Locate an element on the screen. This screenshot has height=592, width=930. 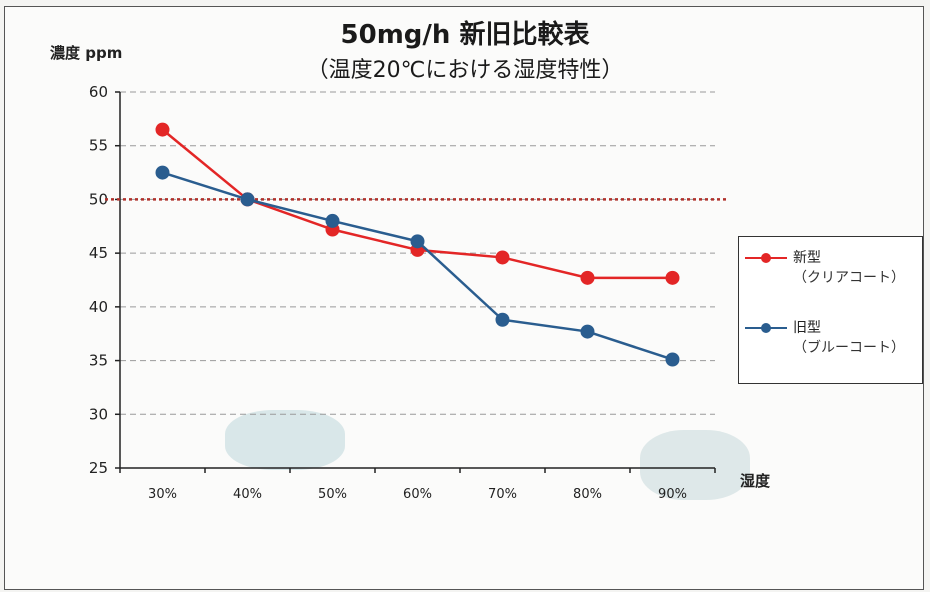
x-tick-label: 80% is located at coordinates (587, 494).